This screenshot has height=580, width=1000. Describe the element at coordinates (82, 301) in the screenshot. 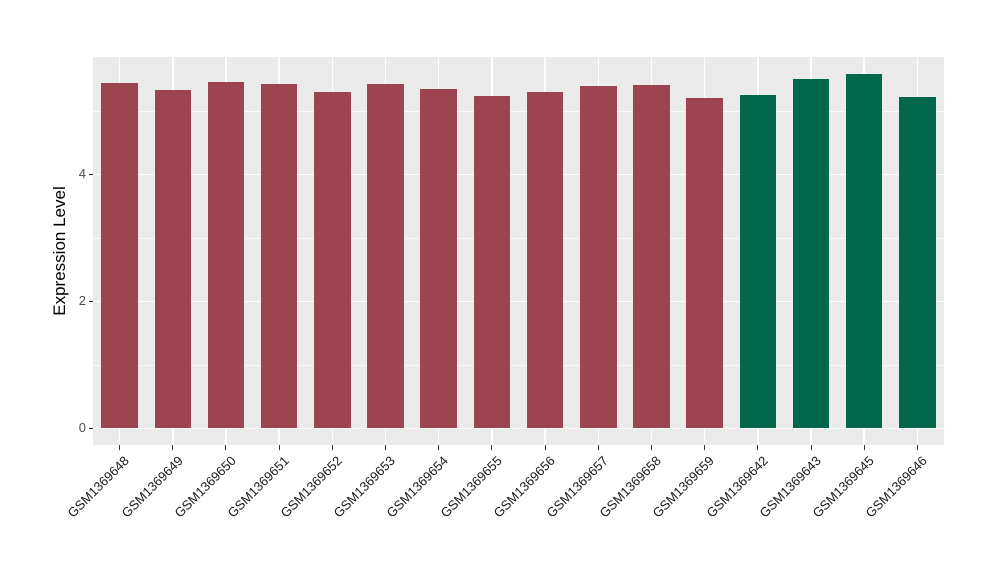

I see `y-tick-label: 2` at that location.